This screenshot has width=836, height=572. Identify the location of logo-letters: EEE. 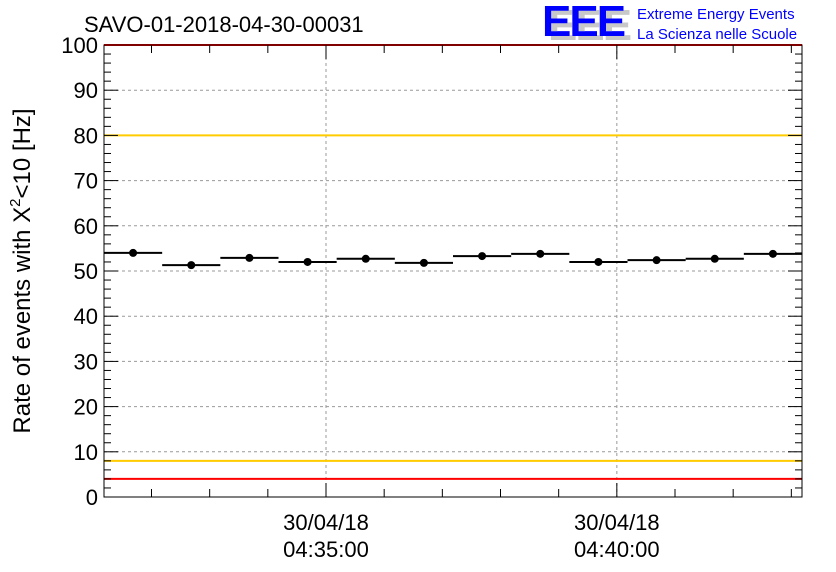
(583, 23).